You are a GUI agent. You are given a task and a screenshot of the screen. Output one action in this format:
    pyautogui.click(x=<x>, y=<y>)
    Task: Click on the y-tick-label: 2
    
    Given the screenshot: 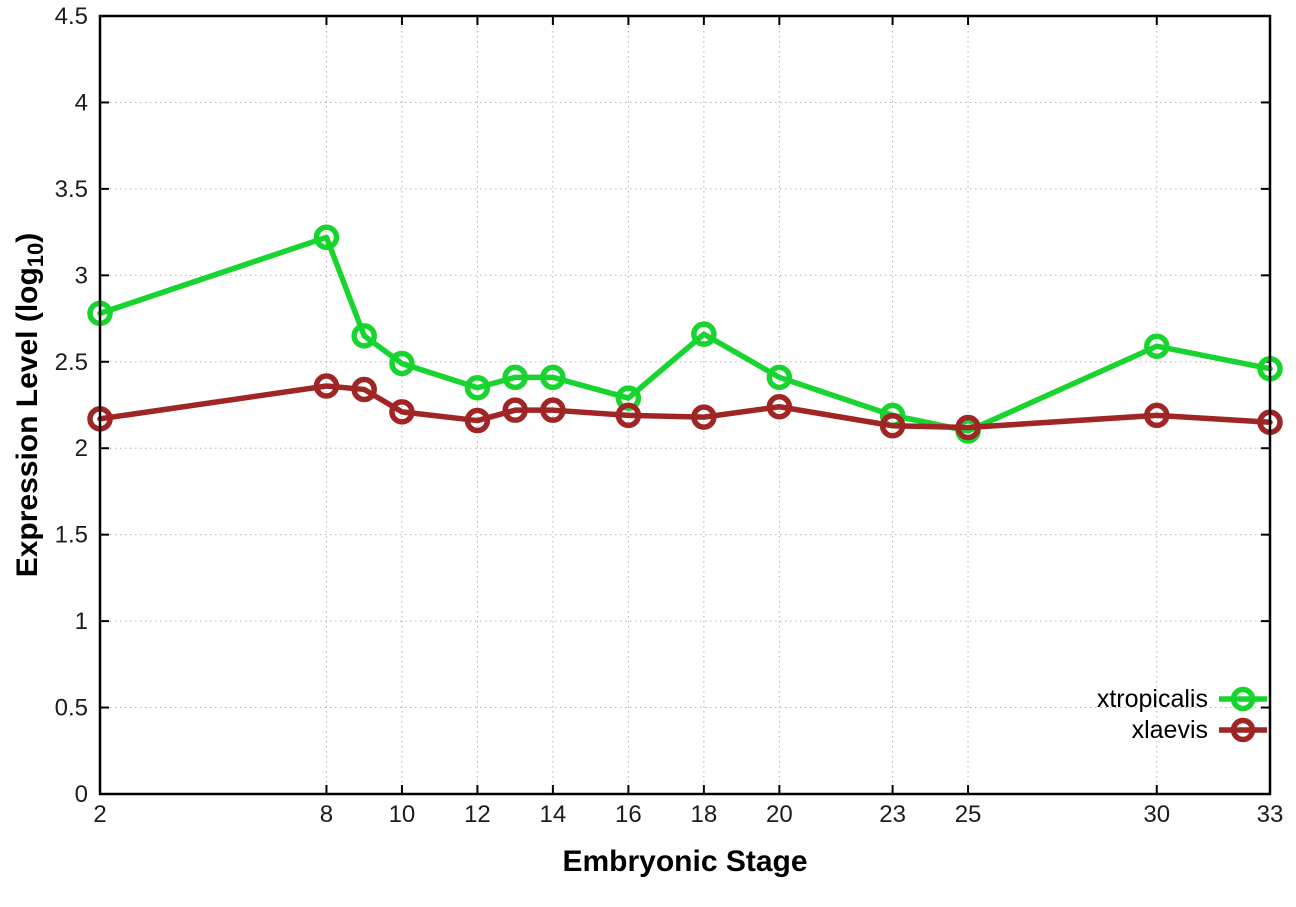 What is the action you would take?
    pyautogui.click(x=81, y=448)
    